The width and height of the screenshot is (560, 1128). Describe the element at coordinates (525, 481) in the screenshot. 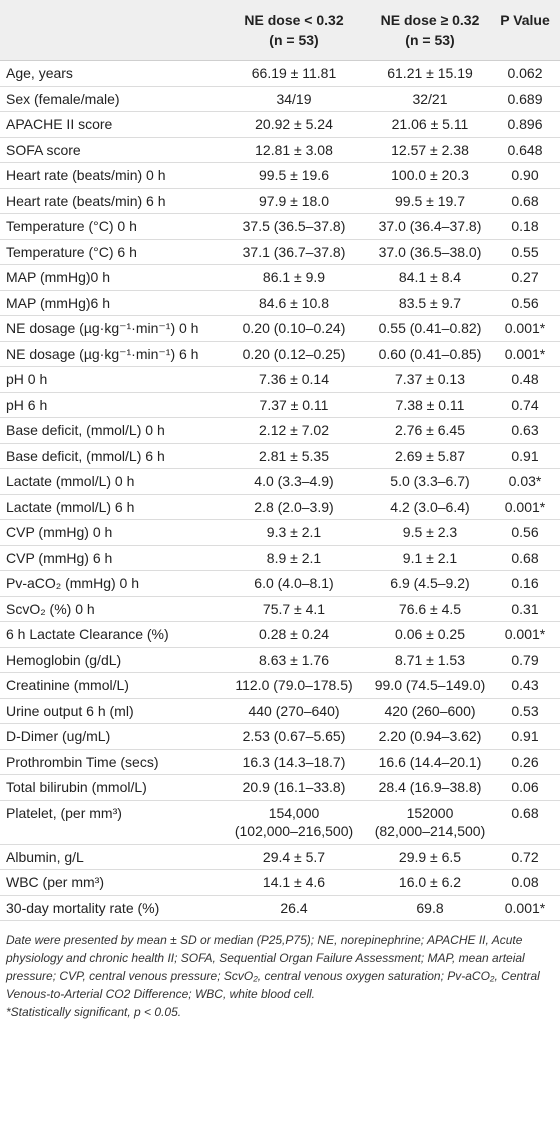

I see `cell: 0.03*` at that location.